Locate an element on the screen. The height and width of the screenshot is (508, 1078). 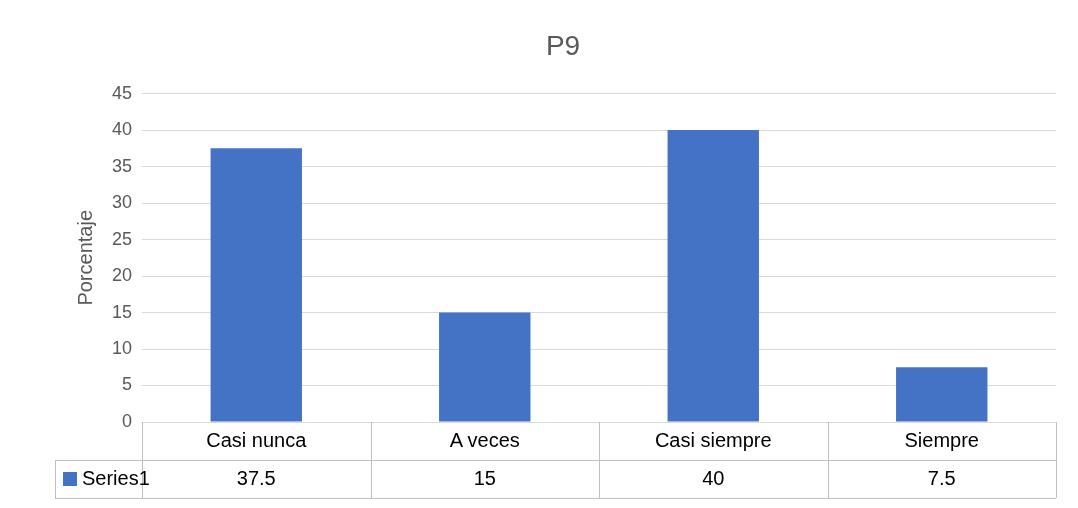
y-tick-label: 10 is located at coordinates (122, 347).